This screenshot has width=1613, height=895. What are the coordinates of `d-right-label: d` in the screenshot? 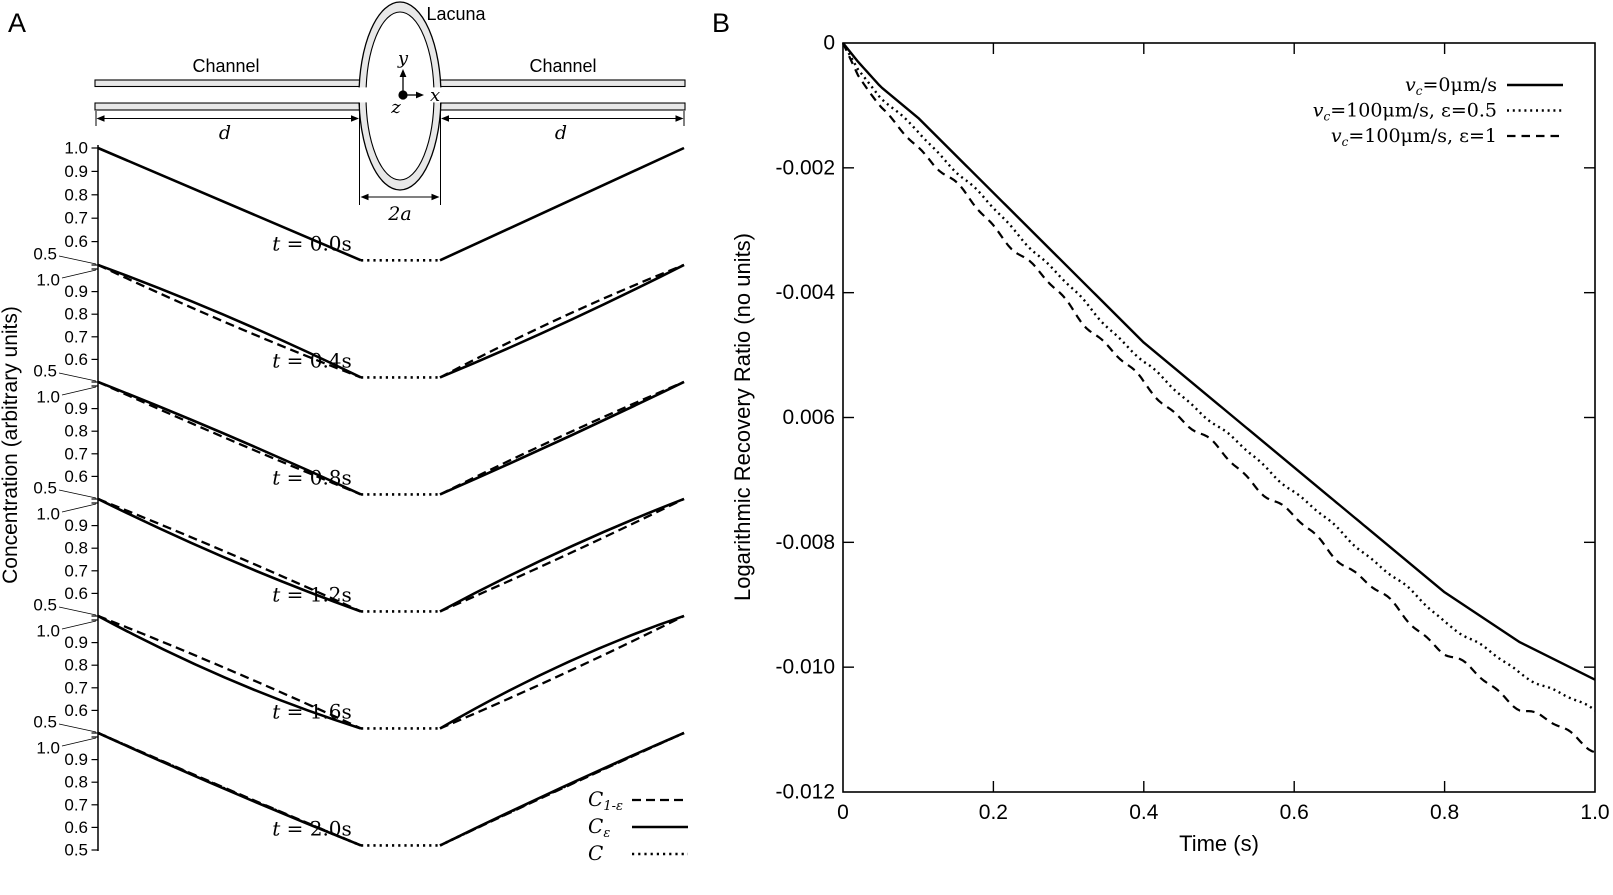 It's located at (561, 133).